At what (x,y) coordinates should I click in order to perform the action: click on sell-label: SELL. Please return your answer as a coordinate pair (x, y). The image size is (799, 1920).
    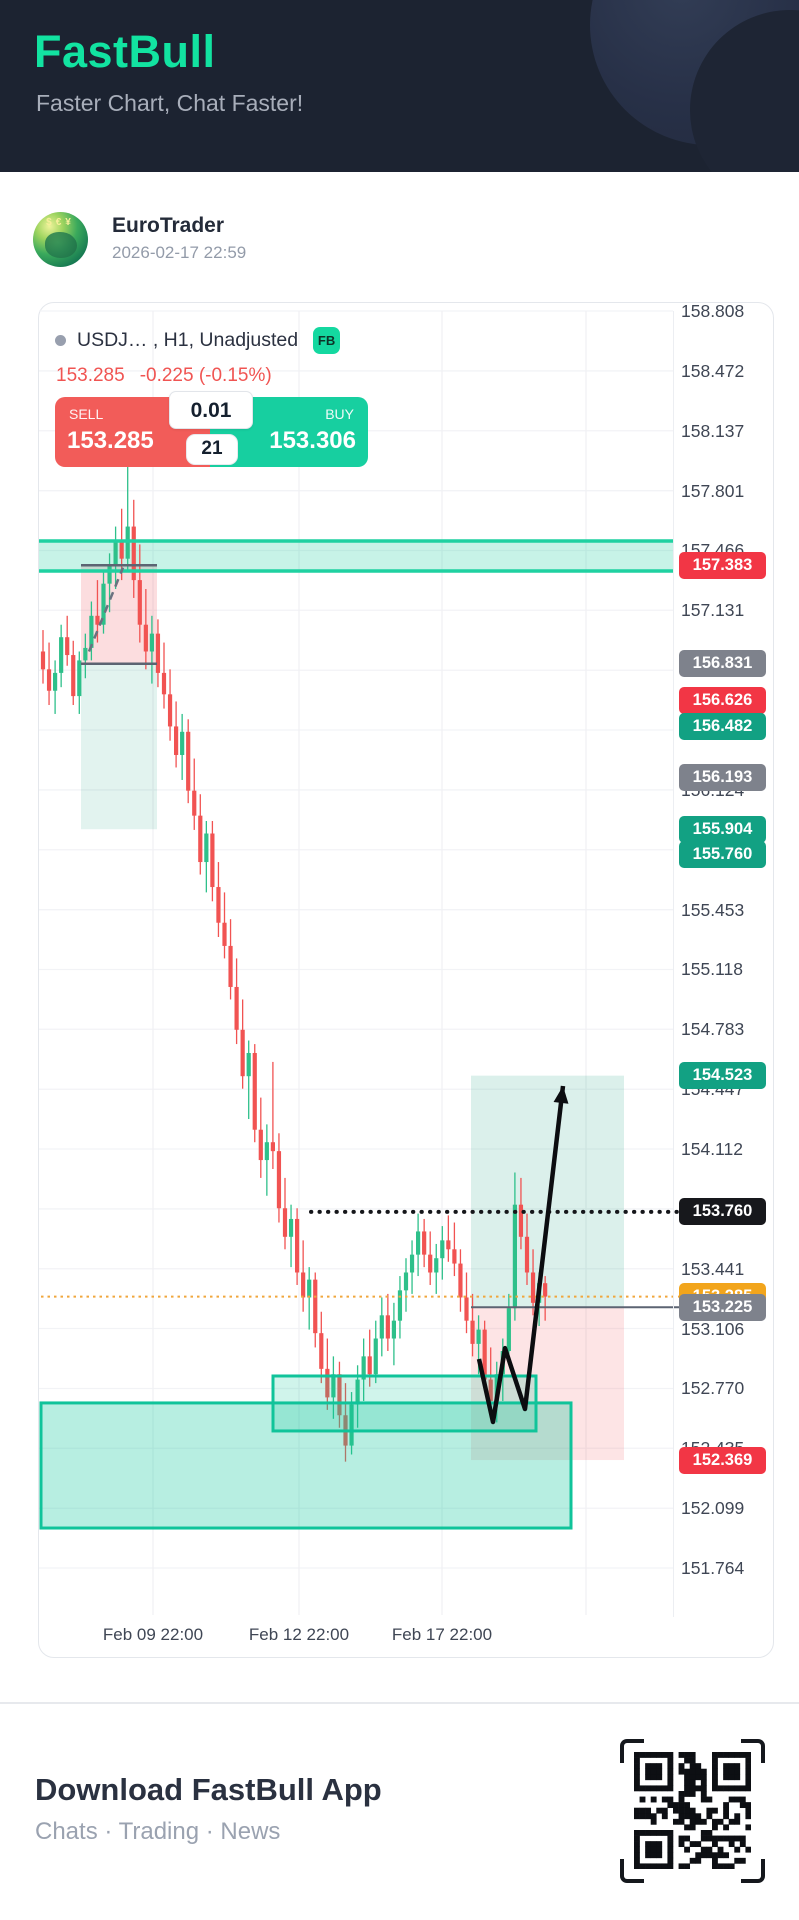
    Looking at the image, I should click on (86, 414).